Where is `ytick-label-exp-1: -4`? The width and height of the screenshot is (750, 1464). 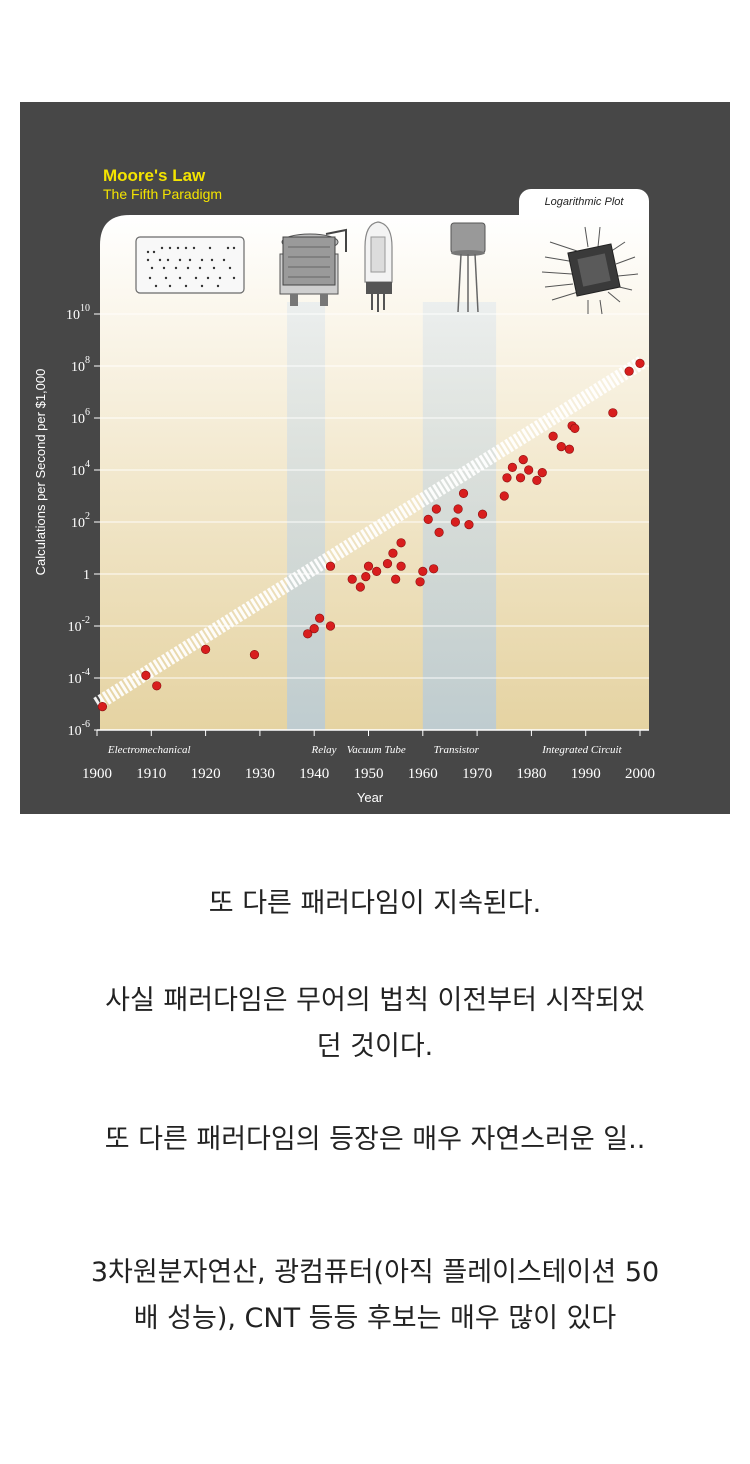
ytick-label-exp-1: -4 is located at coordinates (86, 672).